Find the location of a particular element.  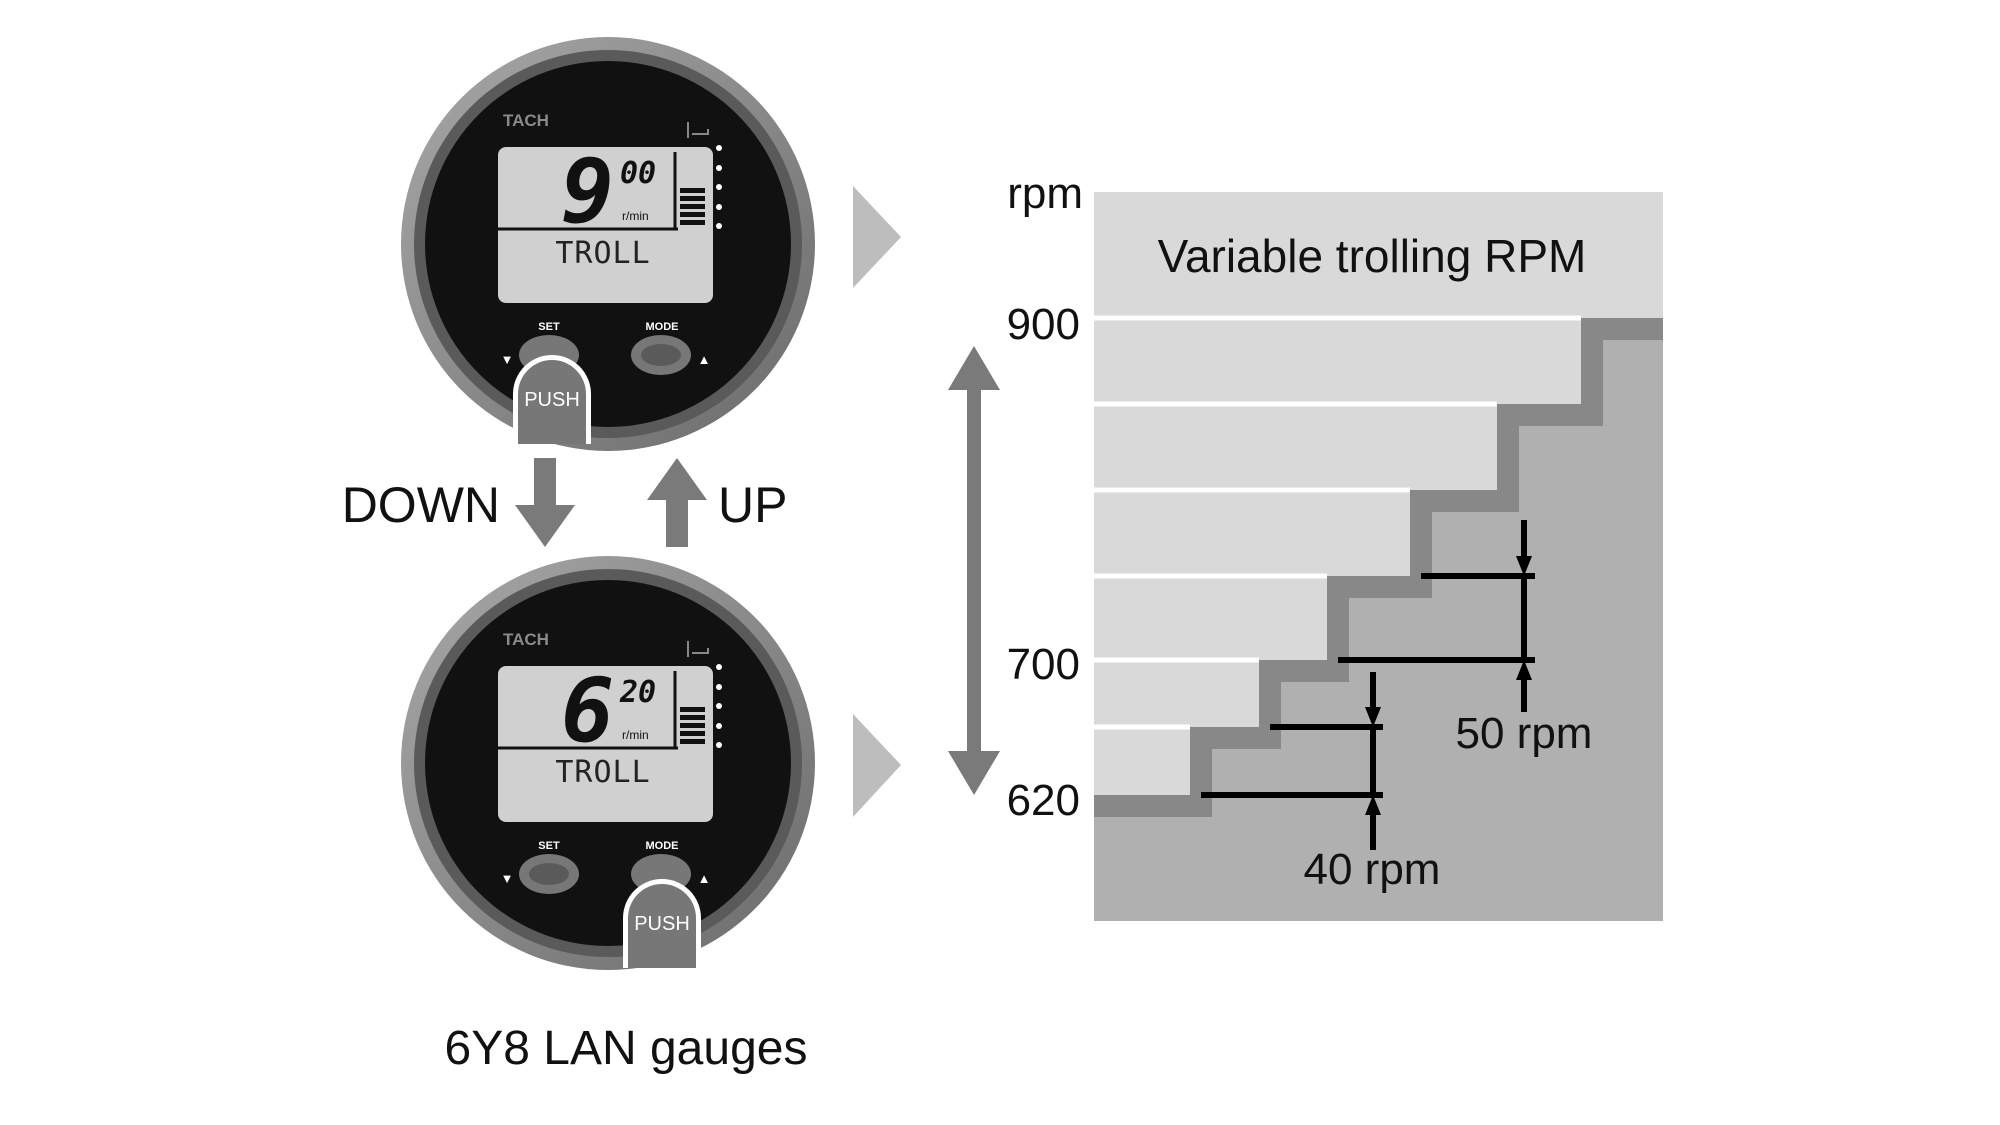

gauge-top: TACH 9 00 r/min TROLL SET MODE ▼ ▲ PUSH is located at coordinates (608, 244).